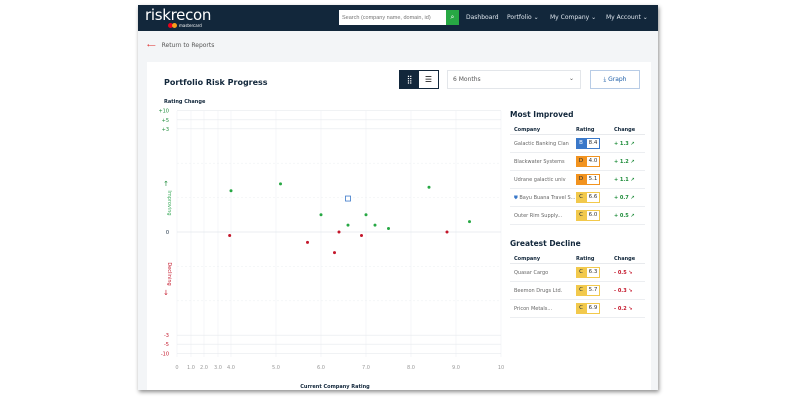 The image size is (800, 400). Describe the element at coordinates (615, 79) in the screenshot. I see `download-graph-button: ⤓ Graph` at that location.